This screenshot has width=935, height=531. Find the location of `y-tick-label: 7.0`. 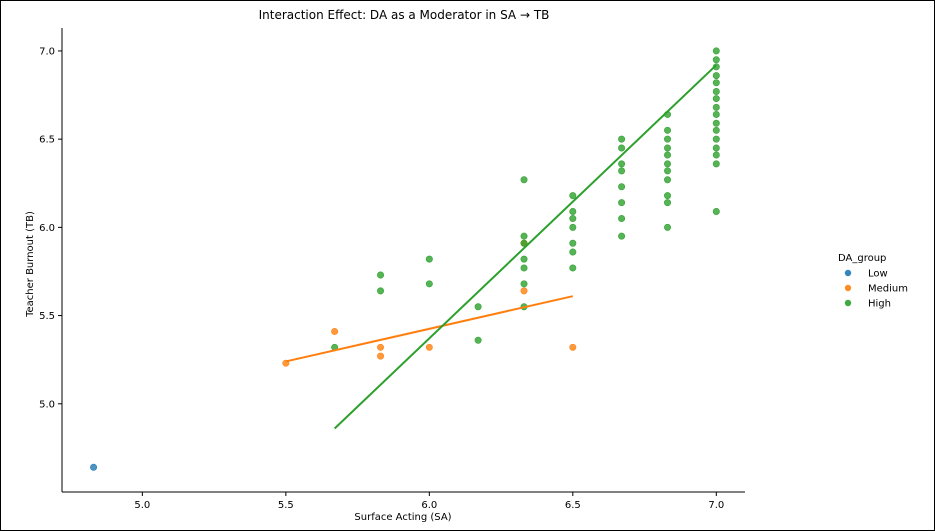

y-tick-label: 7.0 is located at coordinates (47, 51).